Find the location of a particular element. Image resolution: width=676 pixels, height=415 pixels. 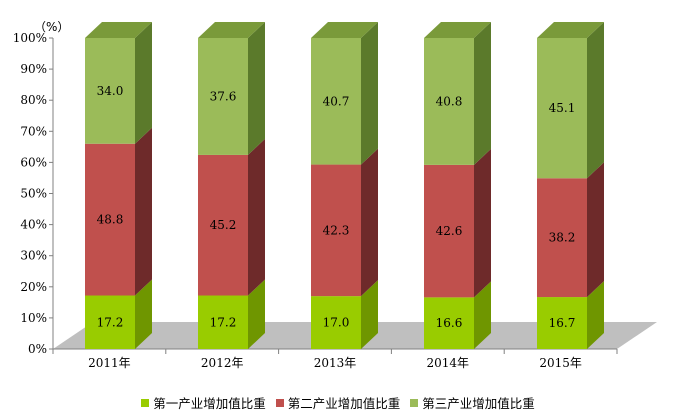

x-tick-label-0: 2011年 is located at coordinates (109, 363).